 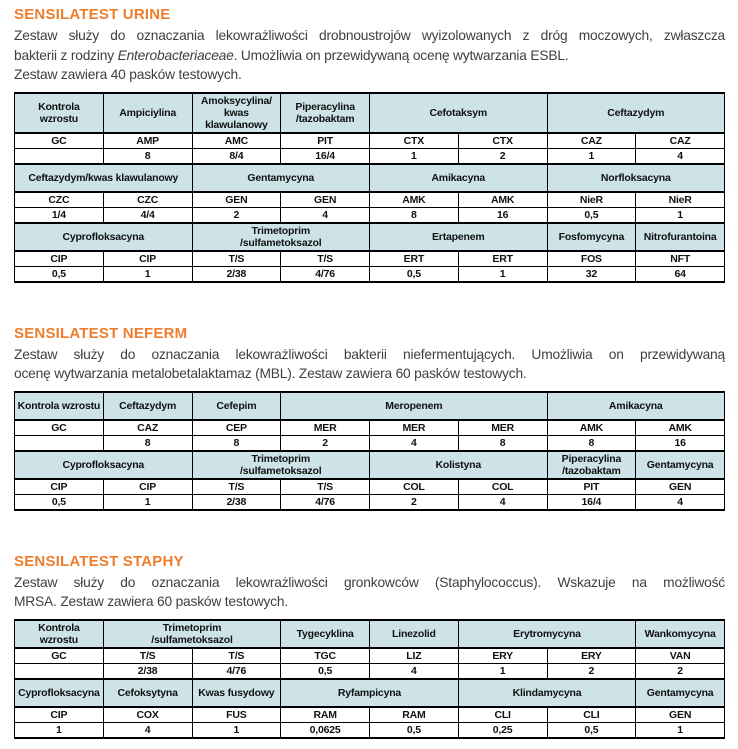 I want to click on abbreviation-cell: VAN, so click(x=680, y=655).